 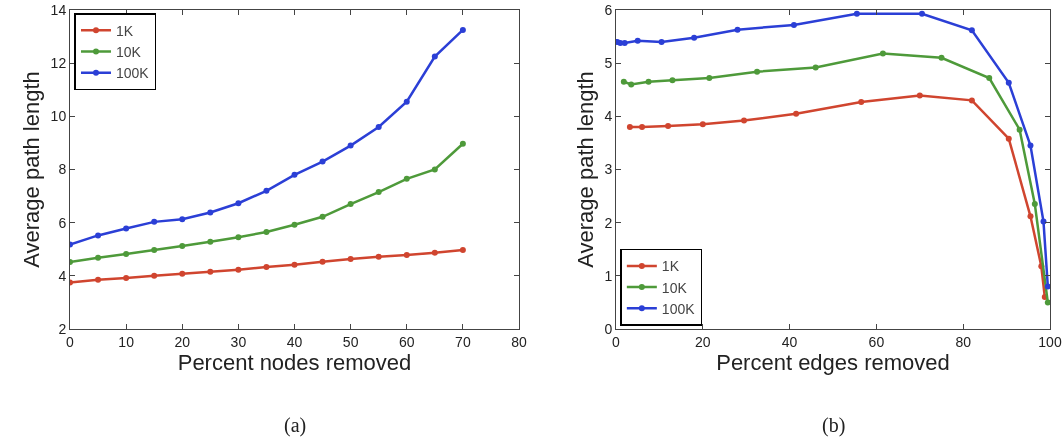 I want to click on y-tick-label: 10, so click(x=58, y=116).